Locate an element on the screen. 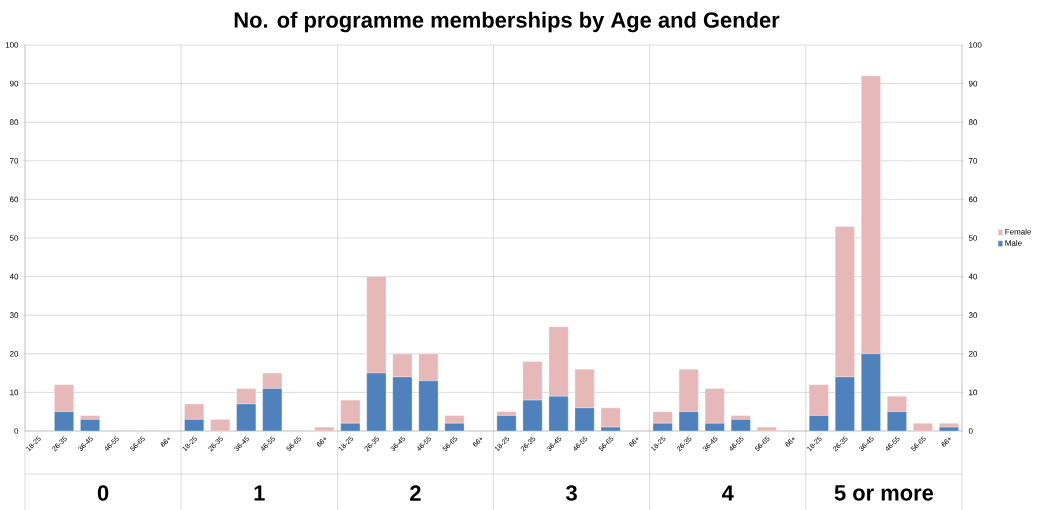 The width and height of the screenshot is (1063, 510). text: 3 is located at coordinates (571, 493).